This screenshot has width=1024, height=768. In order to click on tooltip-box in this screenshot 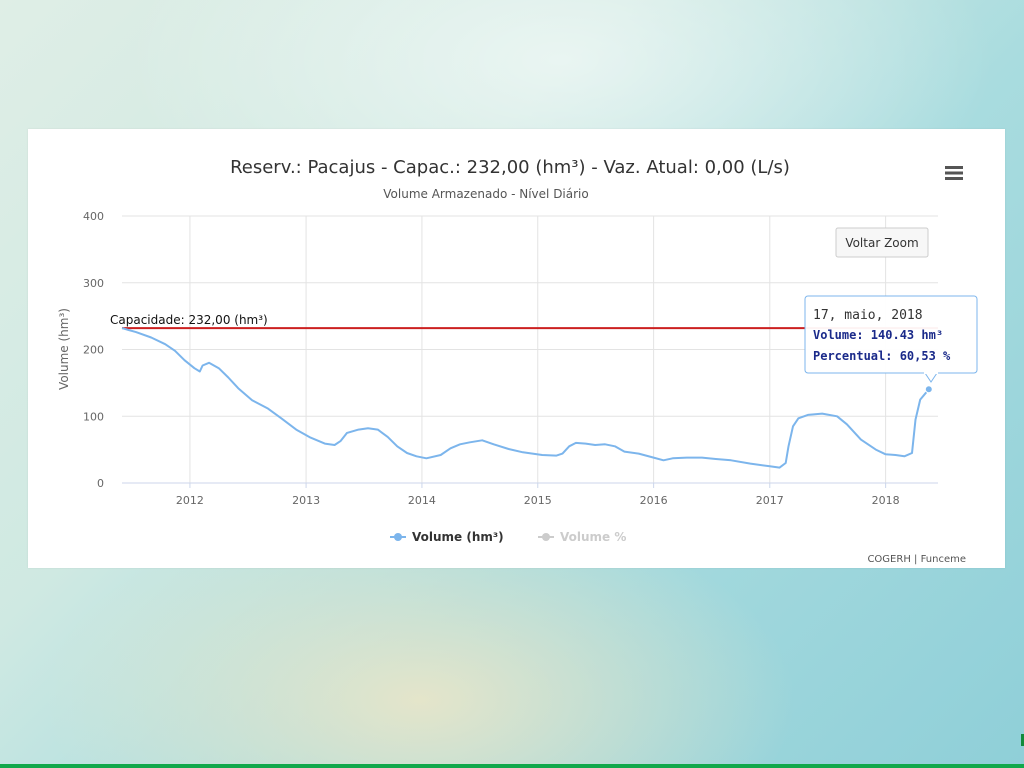, I will do `click(891, 334)`.